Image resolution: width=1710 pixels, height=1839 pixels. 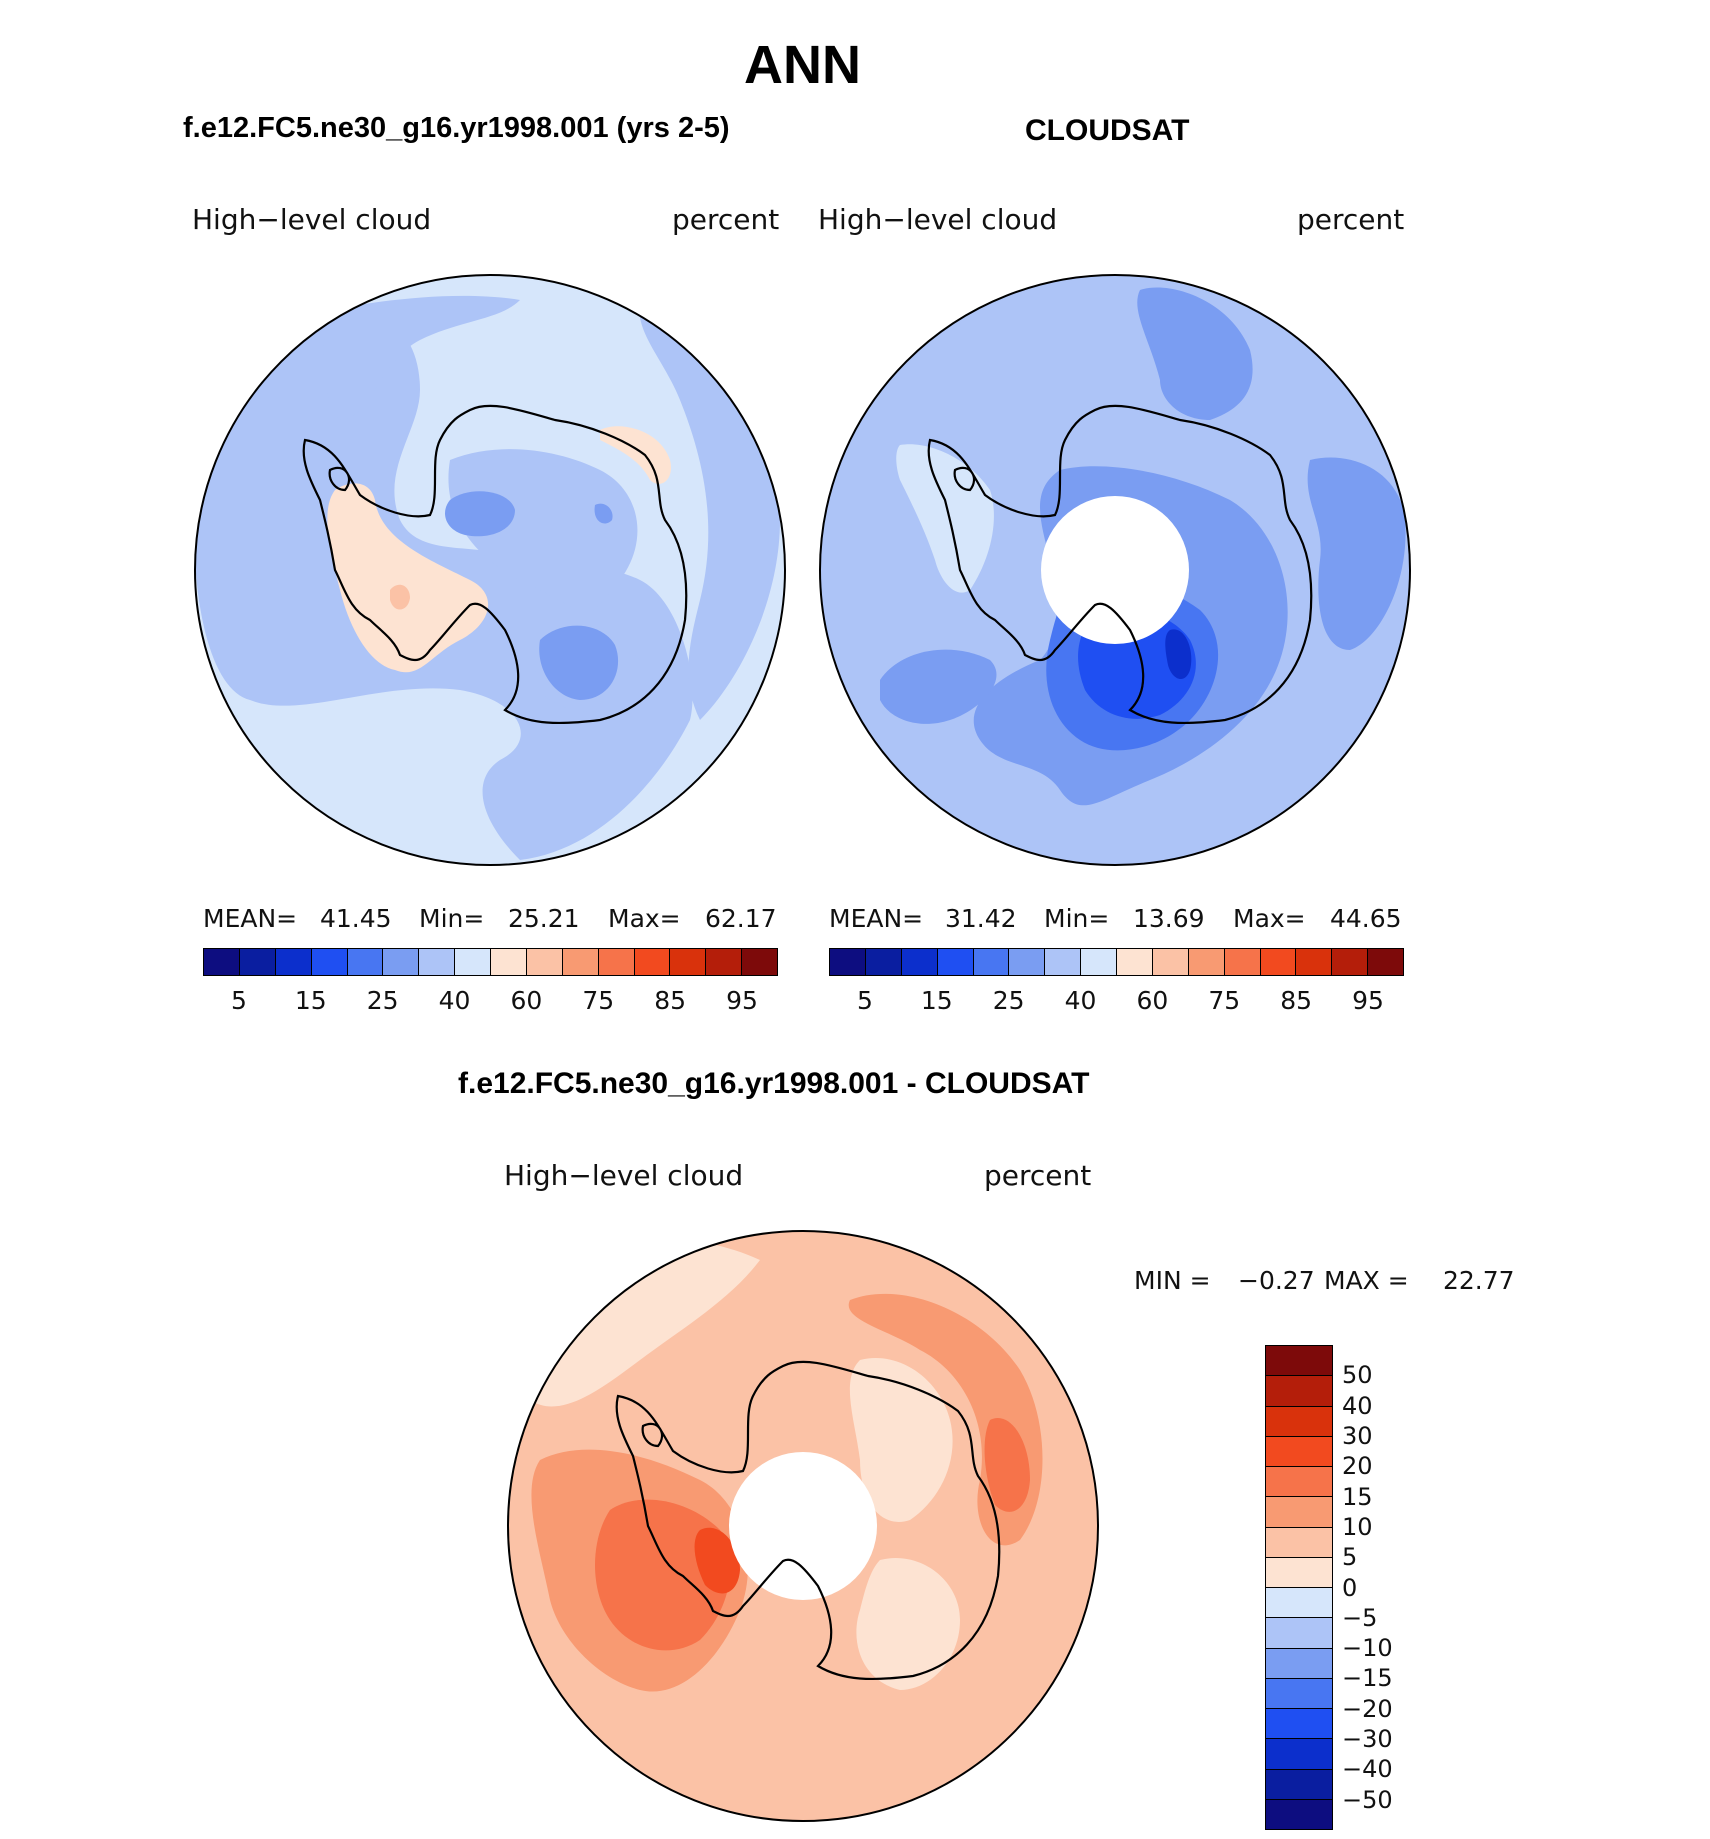 I want to click on colorbar-tick-label: 25, so click(x=1008, y=1000).